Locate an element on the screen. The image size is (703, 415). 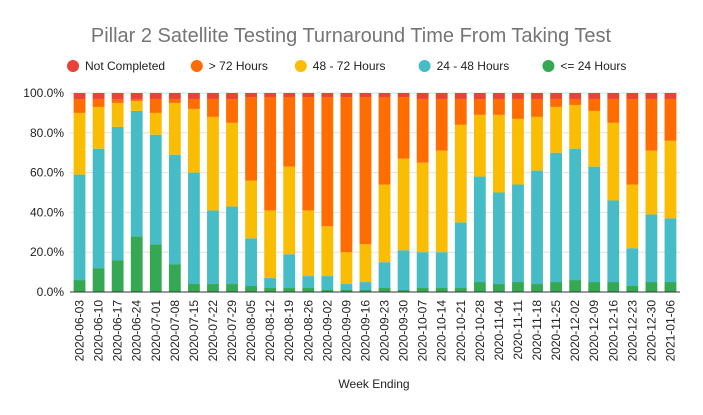
x-tick-label: 2020-08-12 is located at coordinates (270, 331).